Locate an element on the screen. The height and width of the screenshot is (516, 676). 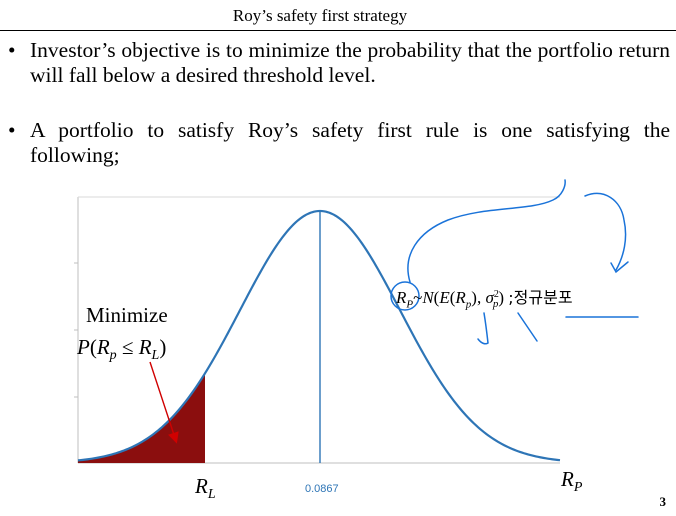
handwritten-annotations is located at coordinates (514, 262).